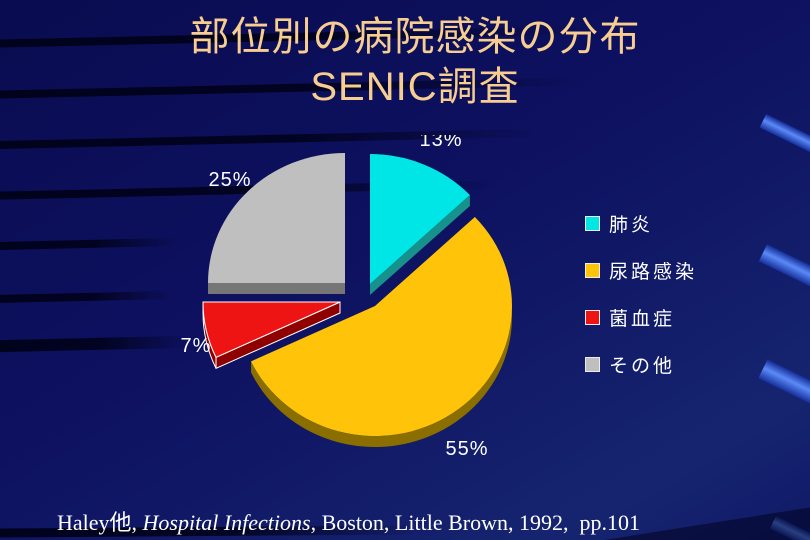 This screenshot has height=540, width=810. I want to click on citation-book-title: Hospital Infections, so click(226, 522).